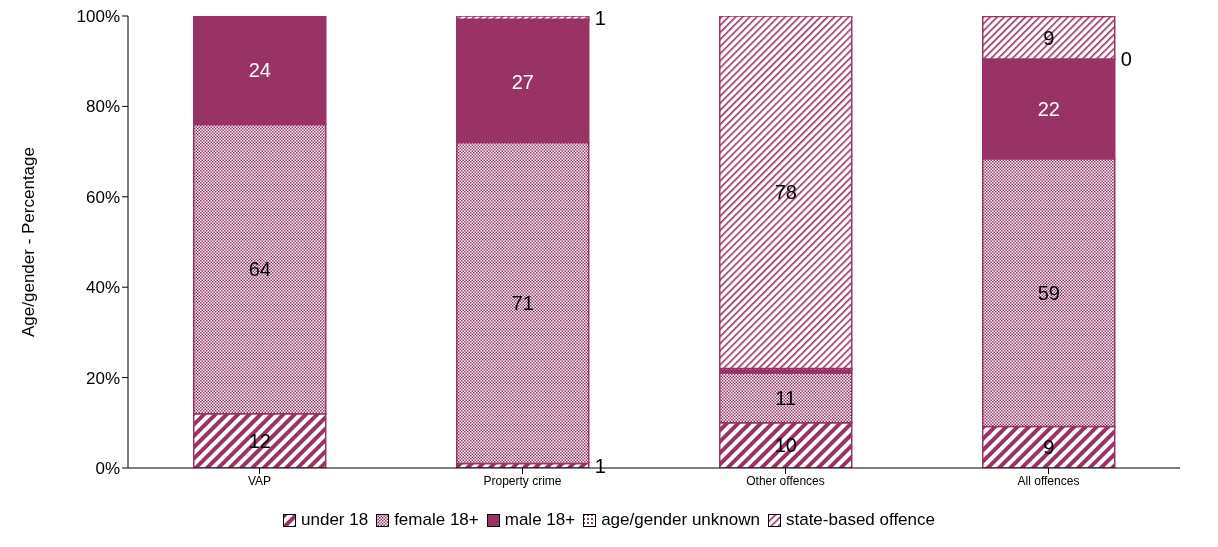 The height and width of the screenshot is (547, 1218). What do you see at coordinates (102, 197) in the screenshot?
I see `y-tick-label: 60%` at bounding box center [102, 197].